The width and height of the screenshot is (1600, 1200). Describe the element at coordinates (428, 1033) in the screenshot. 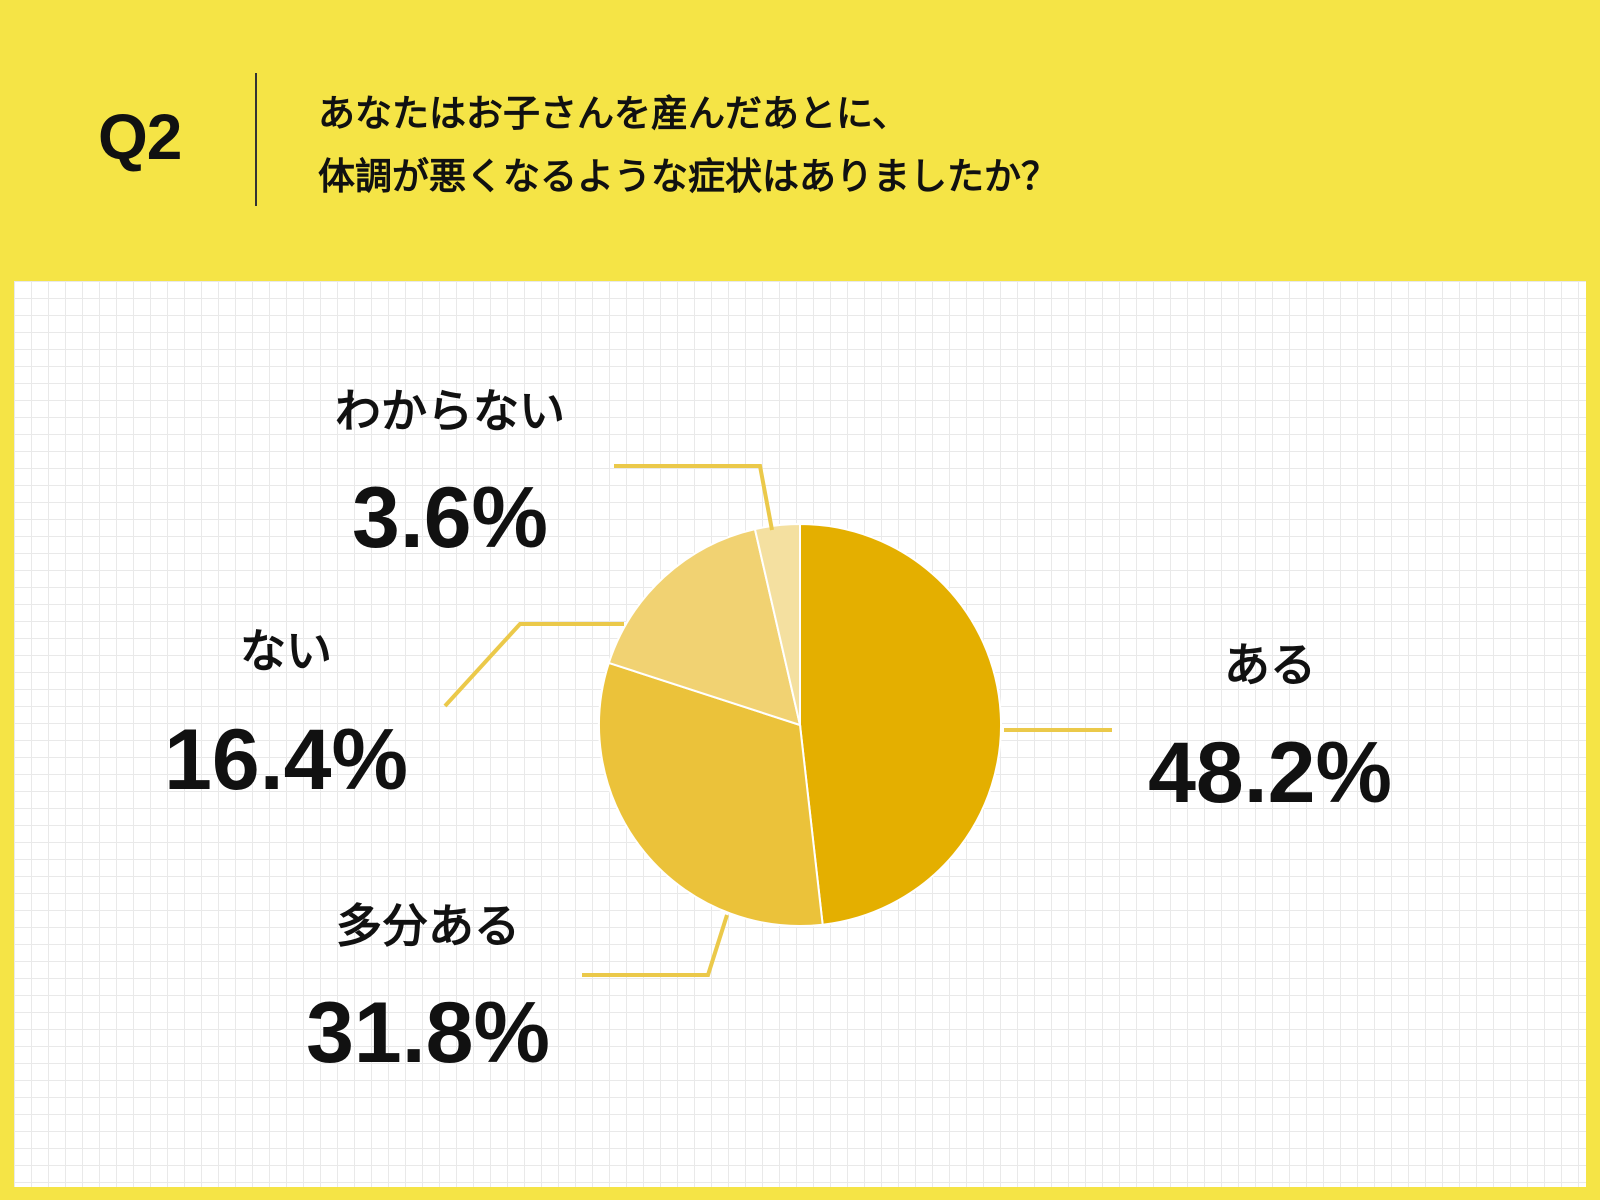

I see `slice-value-tabun-aru: 31.8%` at that location.